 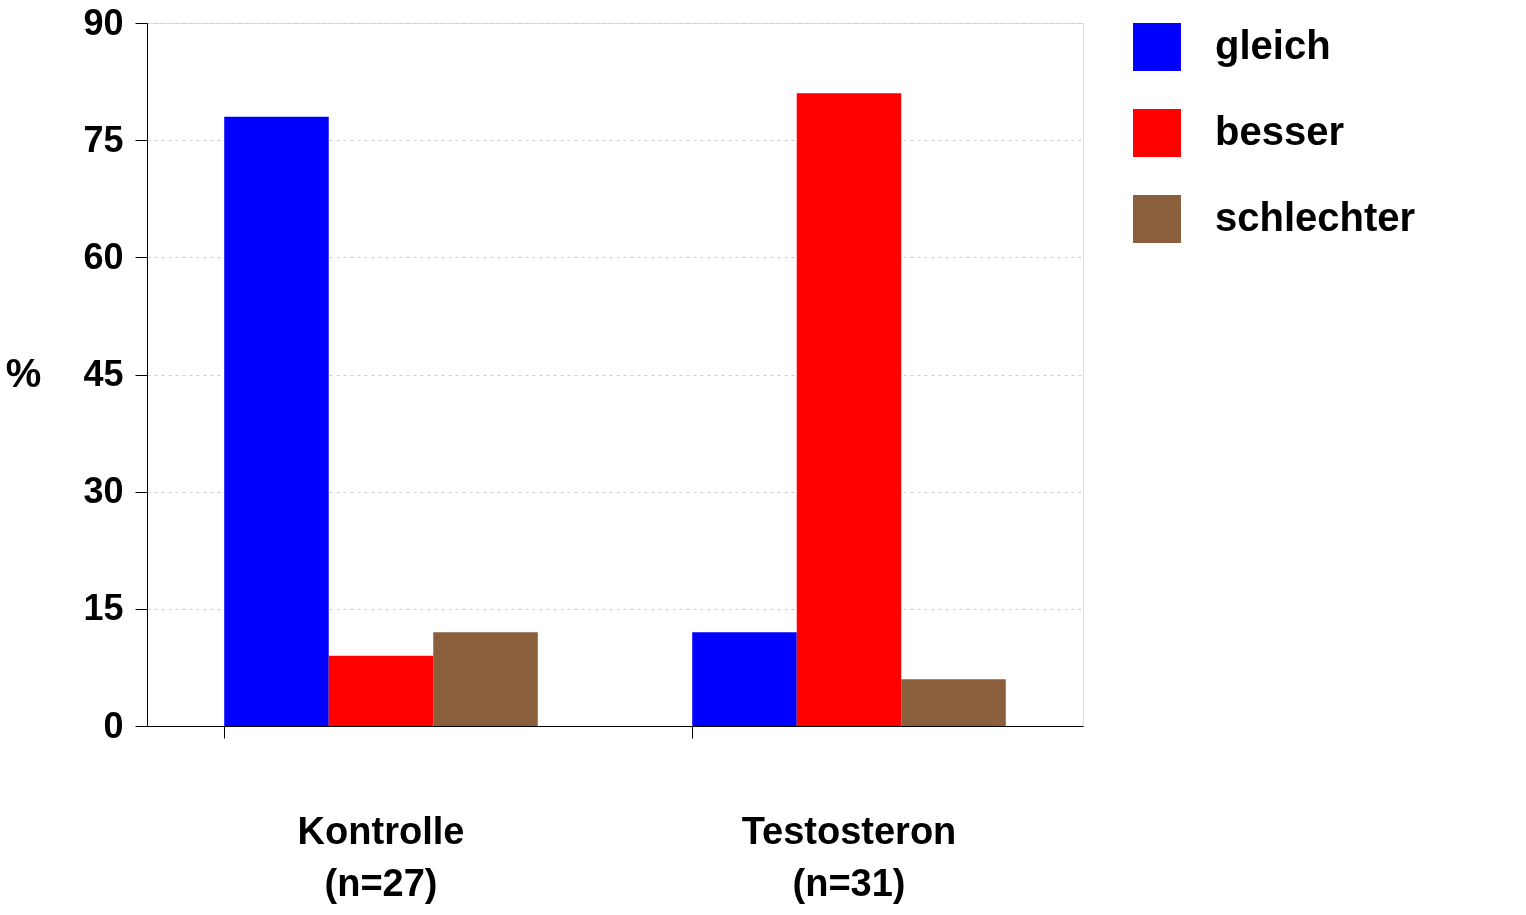 What do you see at coordinates (381, 856) in the screenshot?
I see `x-tick-label: Kontrolle (n=27)` at bounding box center [381, 856].